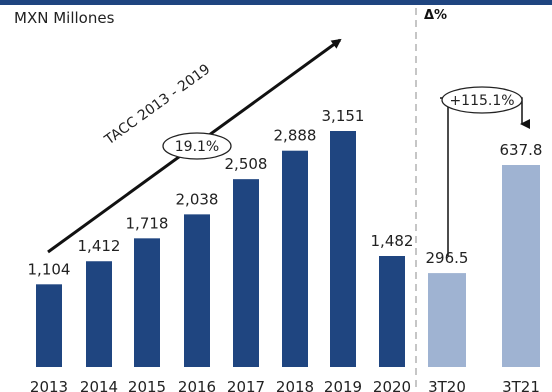 Image resolution: width=552 pixels, height=392 pixels. Describe the element at coordinates (99, 385) in the screenshot. I see `x-tick-2014: 2014` at that location.